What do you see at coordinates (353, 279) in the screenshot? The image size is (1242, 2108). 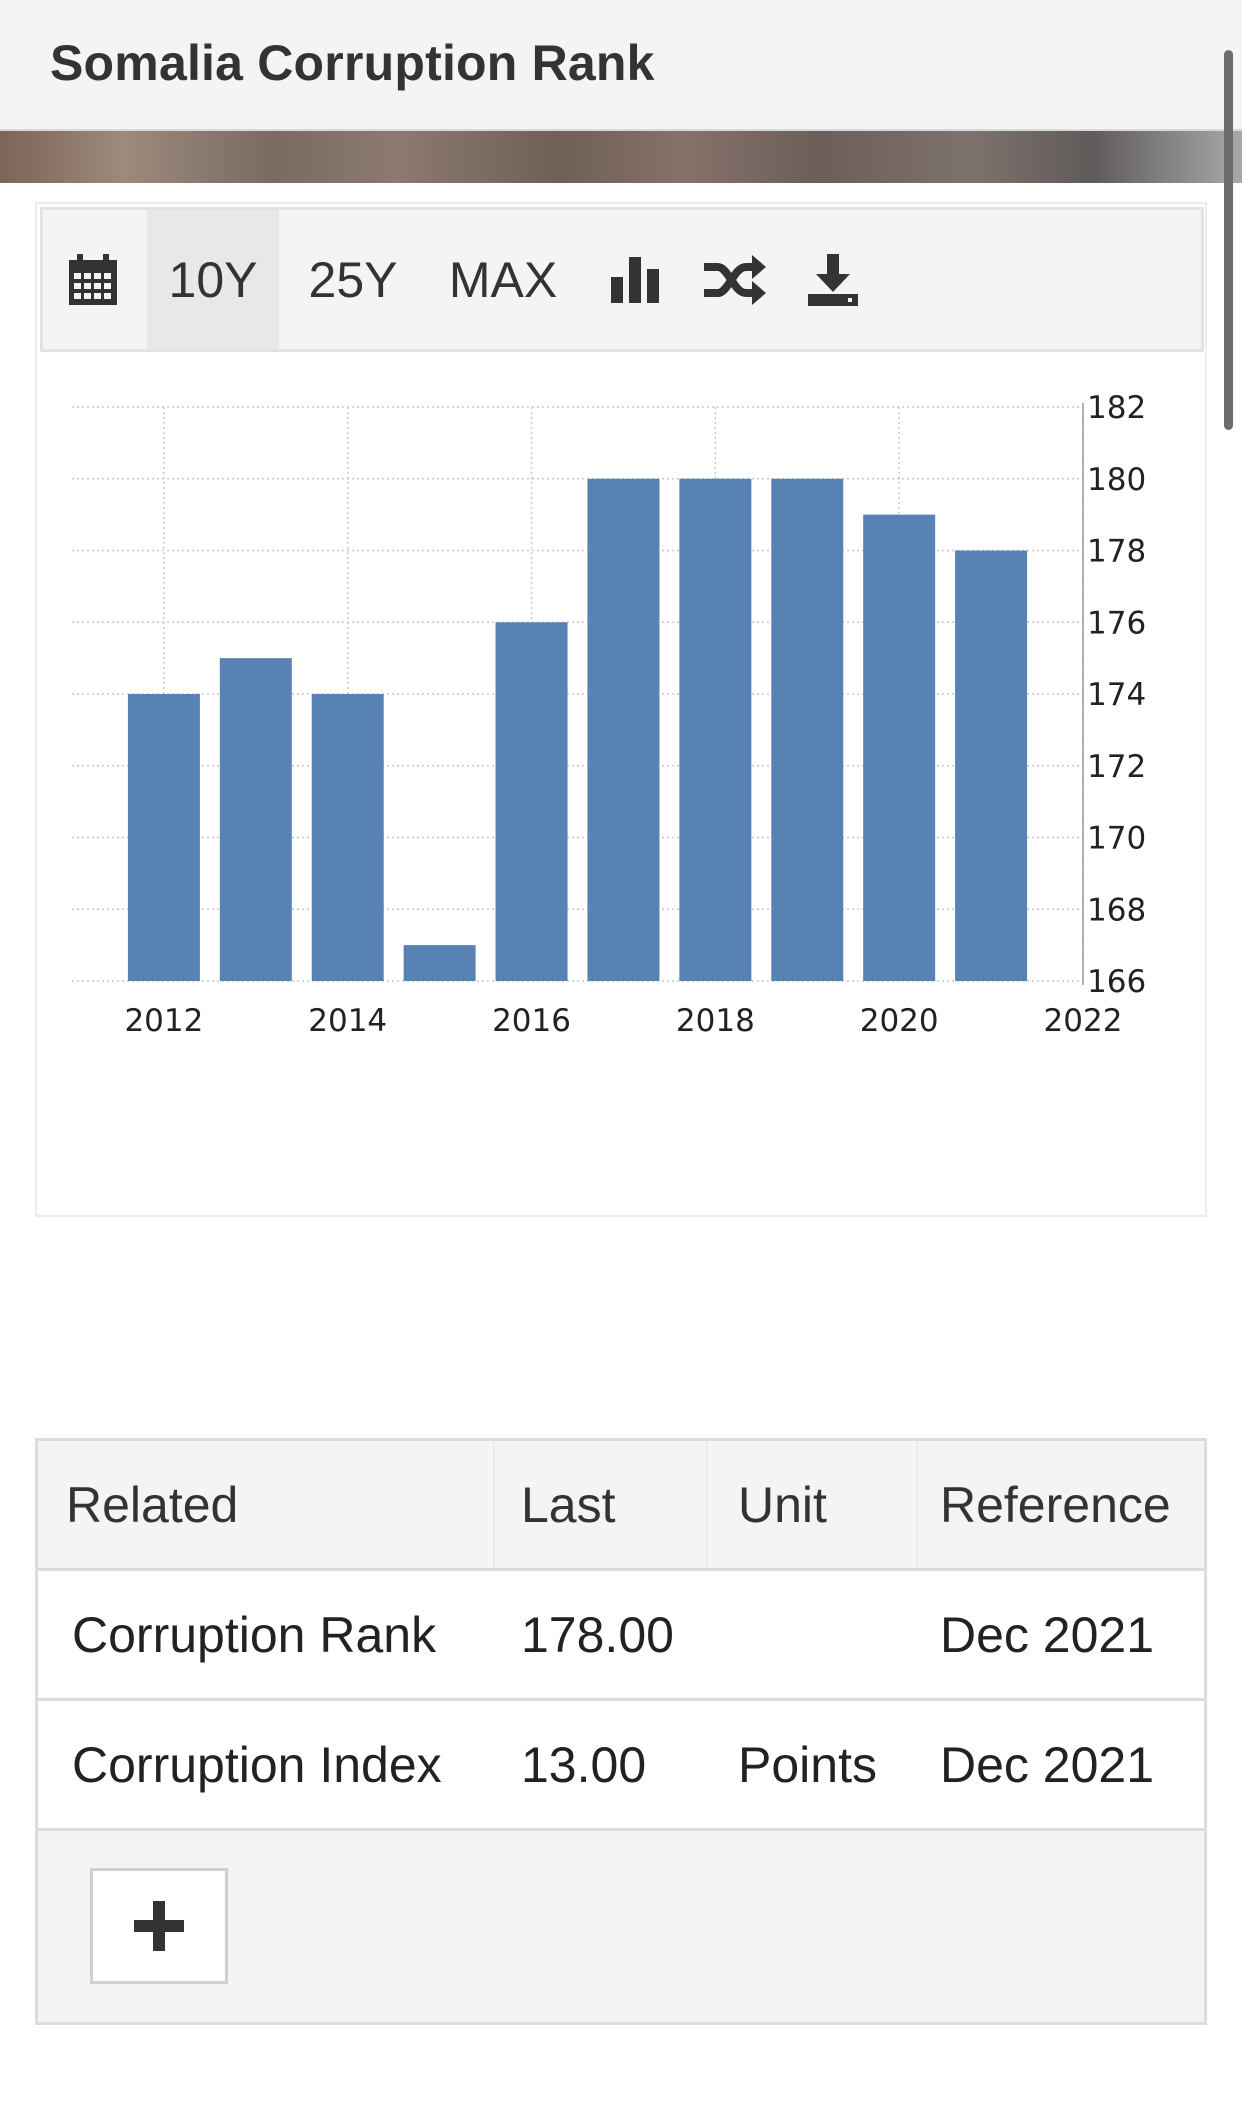 I see `range-25y-button: 25Y` at bounding box center [353, 279].